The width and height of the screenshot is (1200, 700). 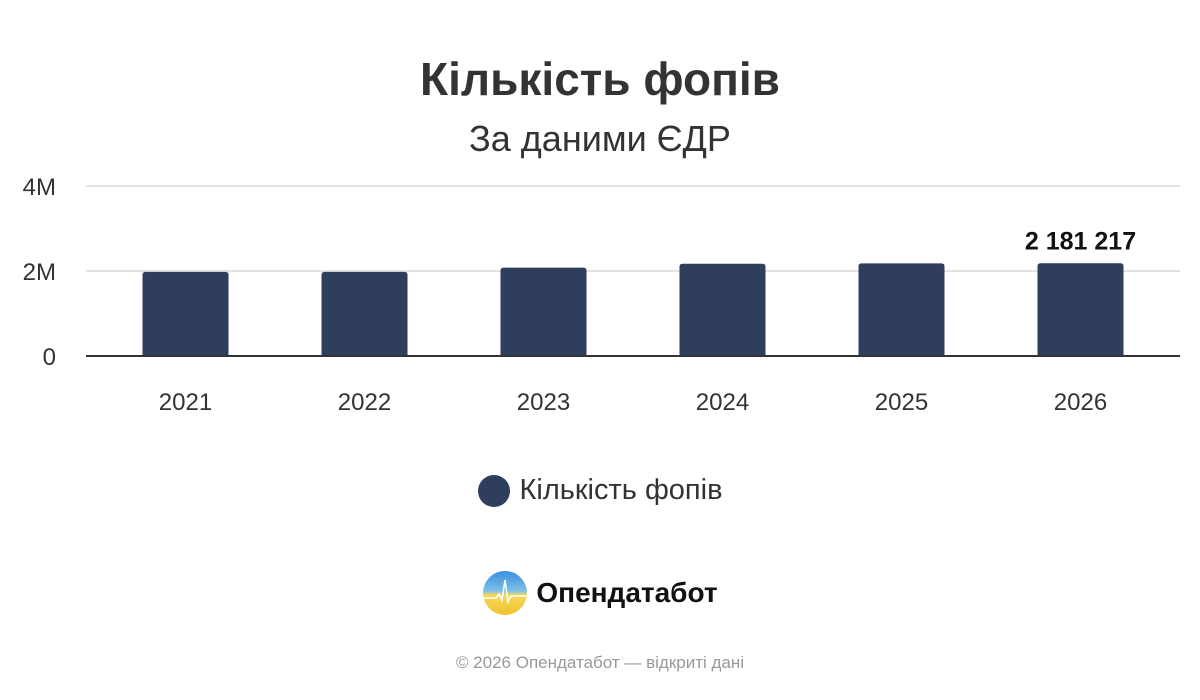 I want to click on data-label: 2 181 217, so click(x=1080, y=241).